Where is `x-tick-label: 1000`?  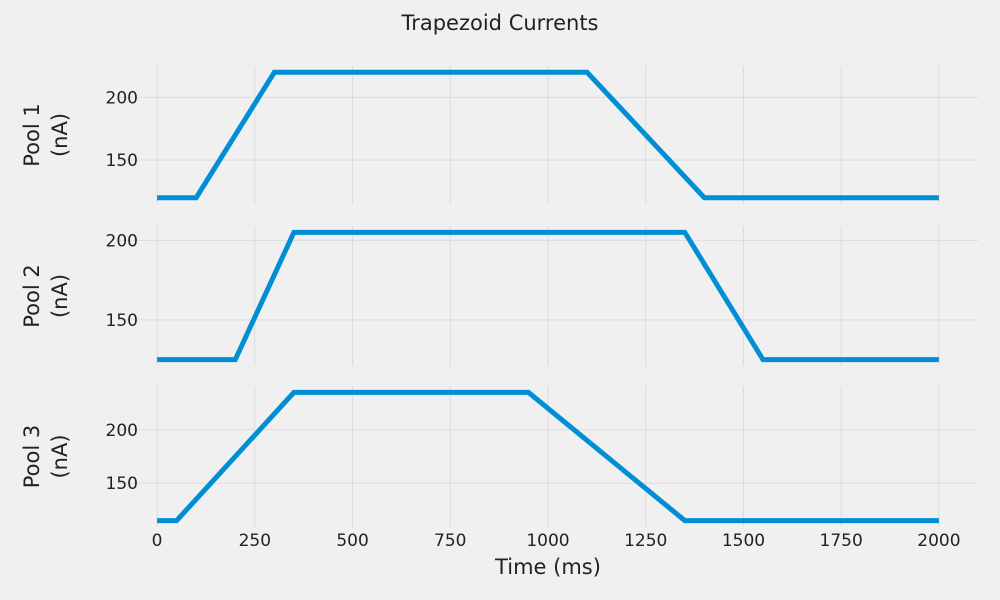
x-tick-label: 1000 is located at coordinates (547, 541).